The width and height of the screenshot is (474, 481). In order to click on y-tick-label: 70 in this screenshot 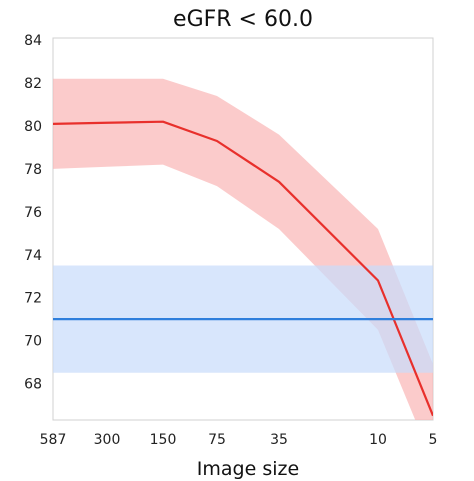, I will do `click(33, 342)`.